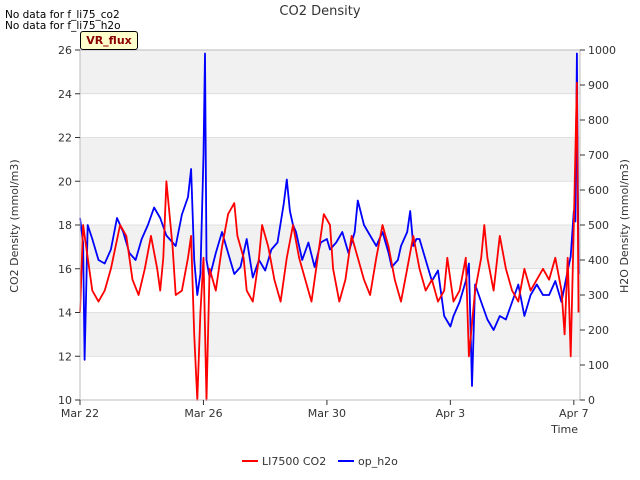 The image size is (640, 480). I want to click on y-tick-label: 16, so click(65, 269).